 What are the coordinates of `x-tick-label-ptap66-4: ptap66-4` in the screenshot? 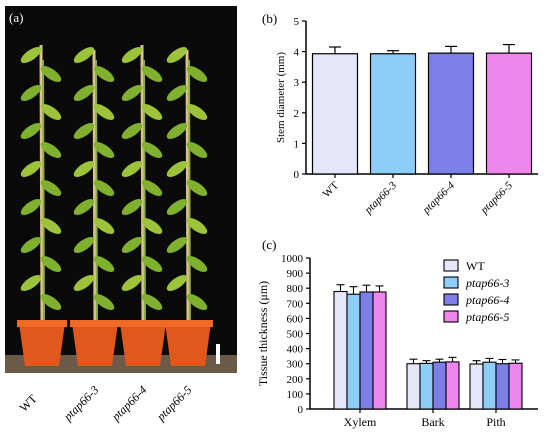 It's located at (439, 198).